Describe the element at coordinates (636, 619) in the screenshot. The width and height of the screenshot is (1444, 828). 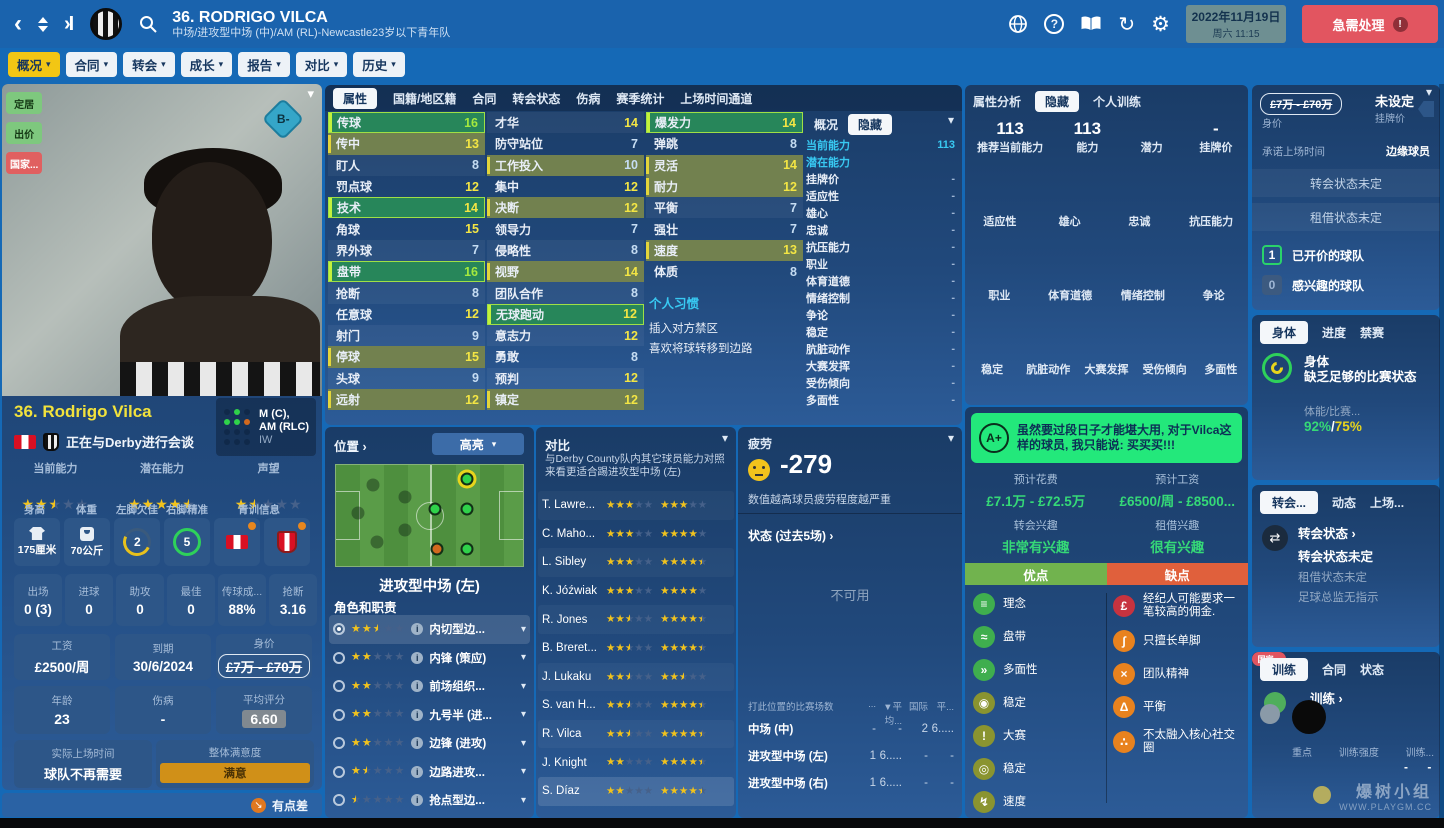
I see `comparison-row: R. Jones ★★★★★★★★★★ ★★★★★★★★★★` at that location.